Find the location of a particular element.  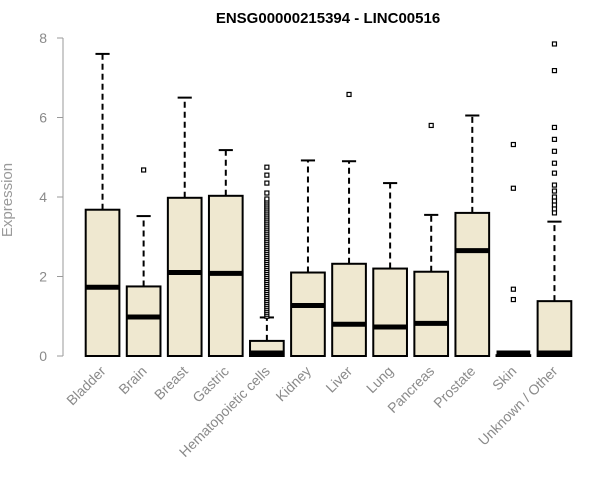

x-category-label: Brain is located at coordinates (132, 380).